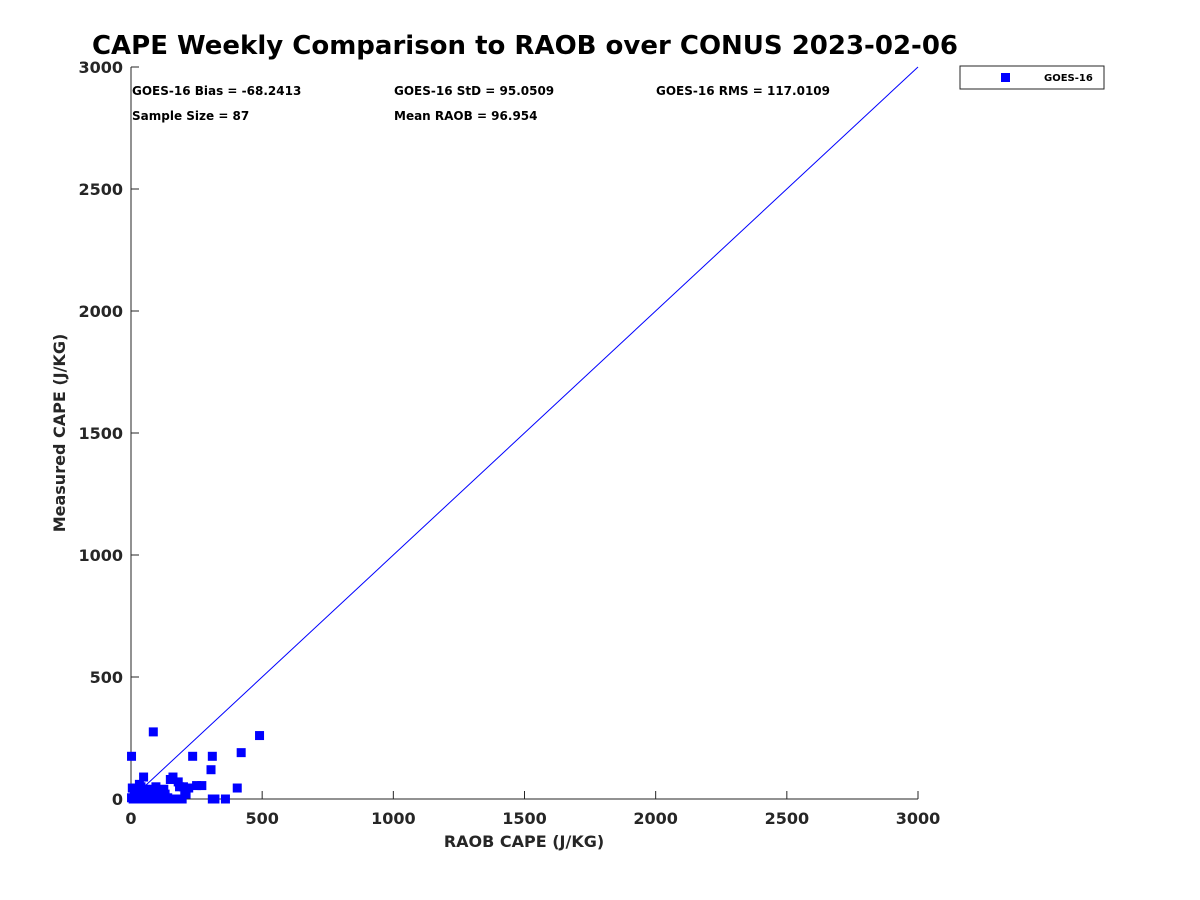 This screenshot has height=900, width=1200. What do you see at coordinates (524, 841) in the screenshot?
I see `x-axis-label: RAOB CAPE (J/KG)` at bounding box center [524, 841].